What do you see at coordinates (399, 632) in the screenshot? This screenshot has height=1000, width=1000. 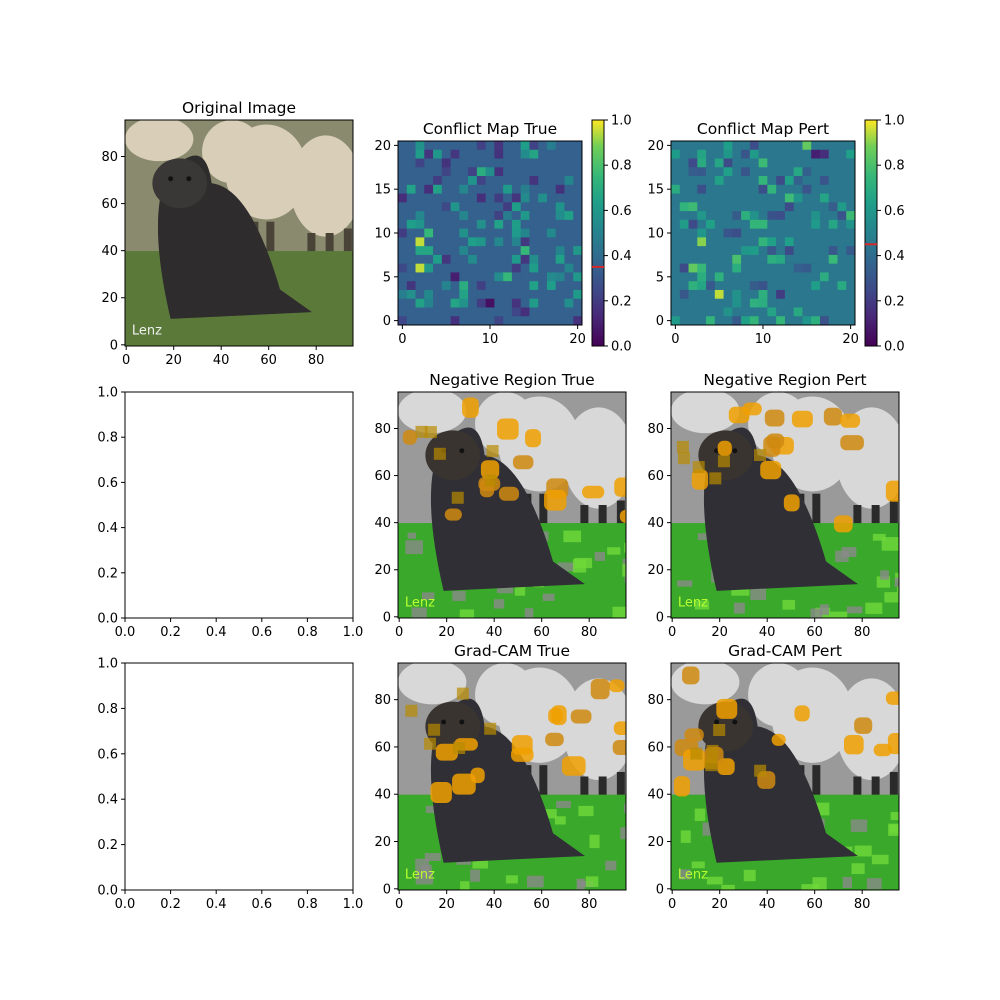 I see `x-tick-label: 0` at bounding box center [399, 632].